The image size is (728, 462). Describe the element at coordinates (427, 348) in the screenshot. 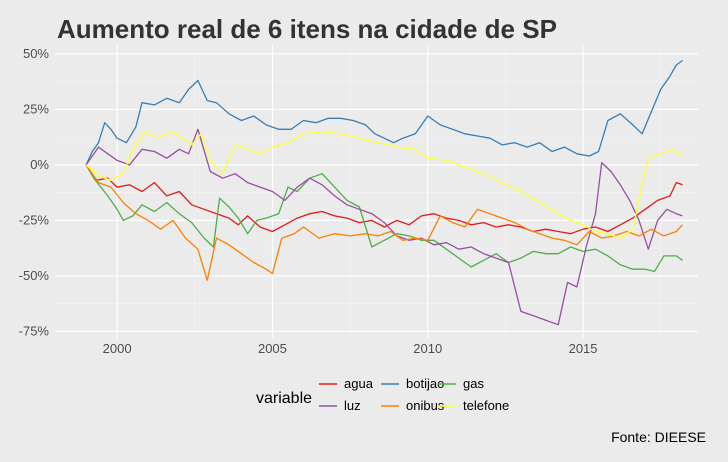

I see `x-tick-label: 2010` at that location.